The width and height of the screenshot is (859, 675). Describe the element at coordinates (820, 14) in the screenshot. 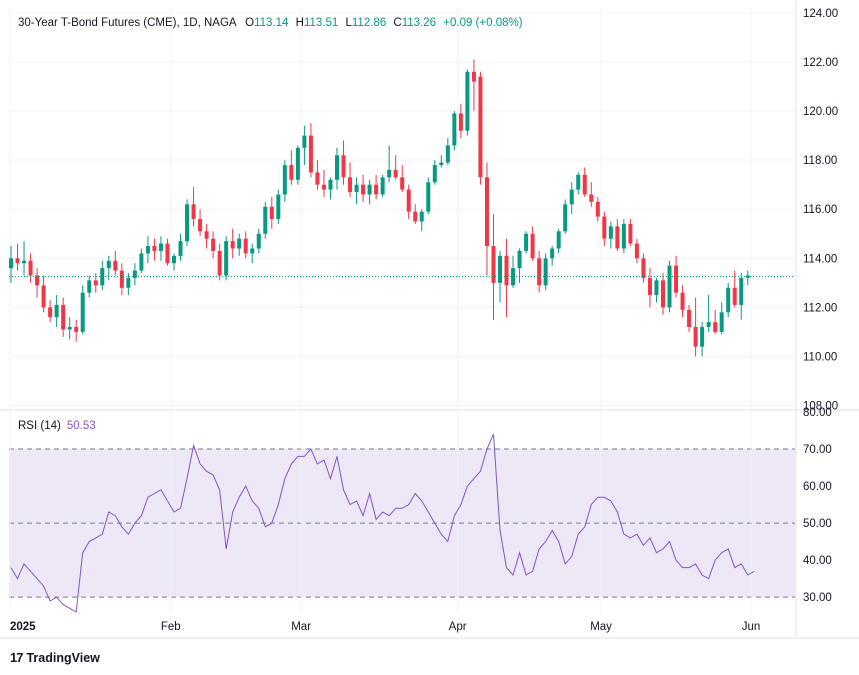

I see `price-tick-label: 124.00` at that location.